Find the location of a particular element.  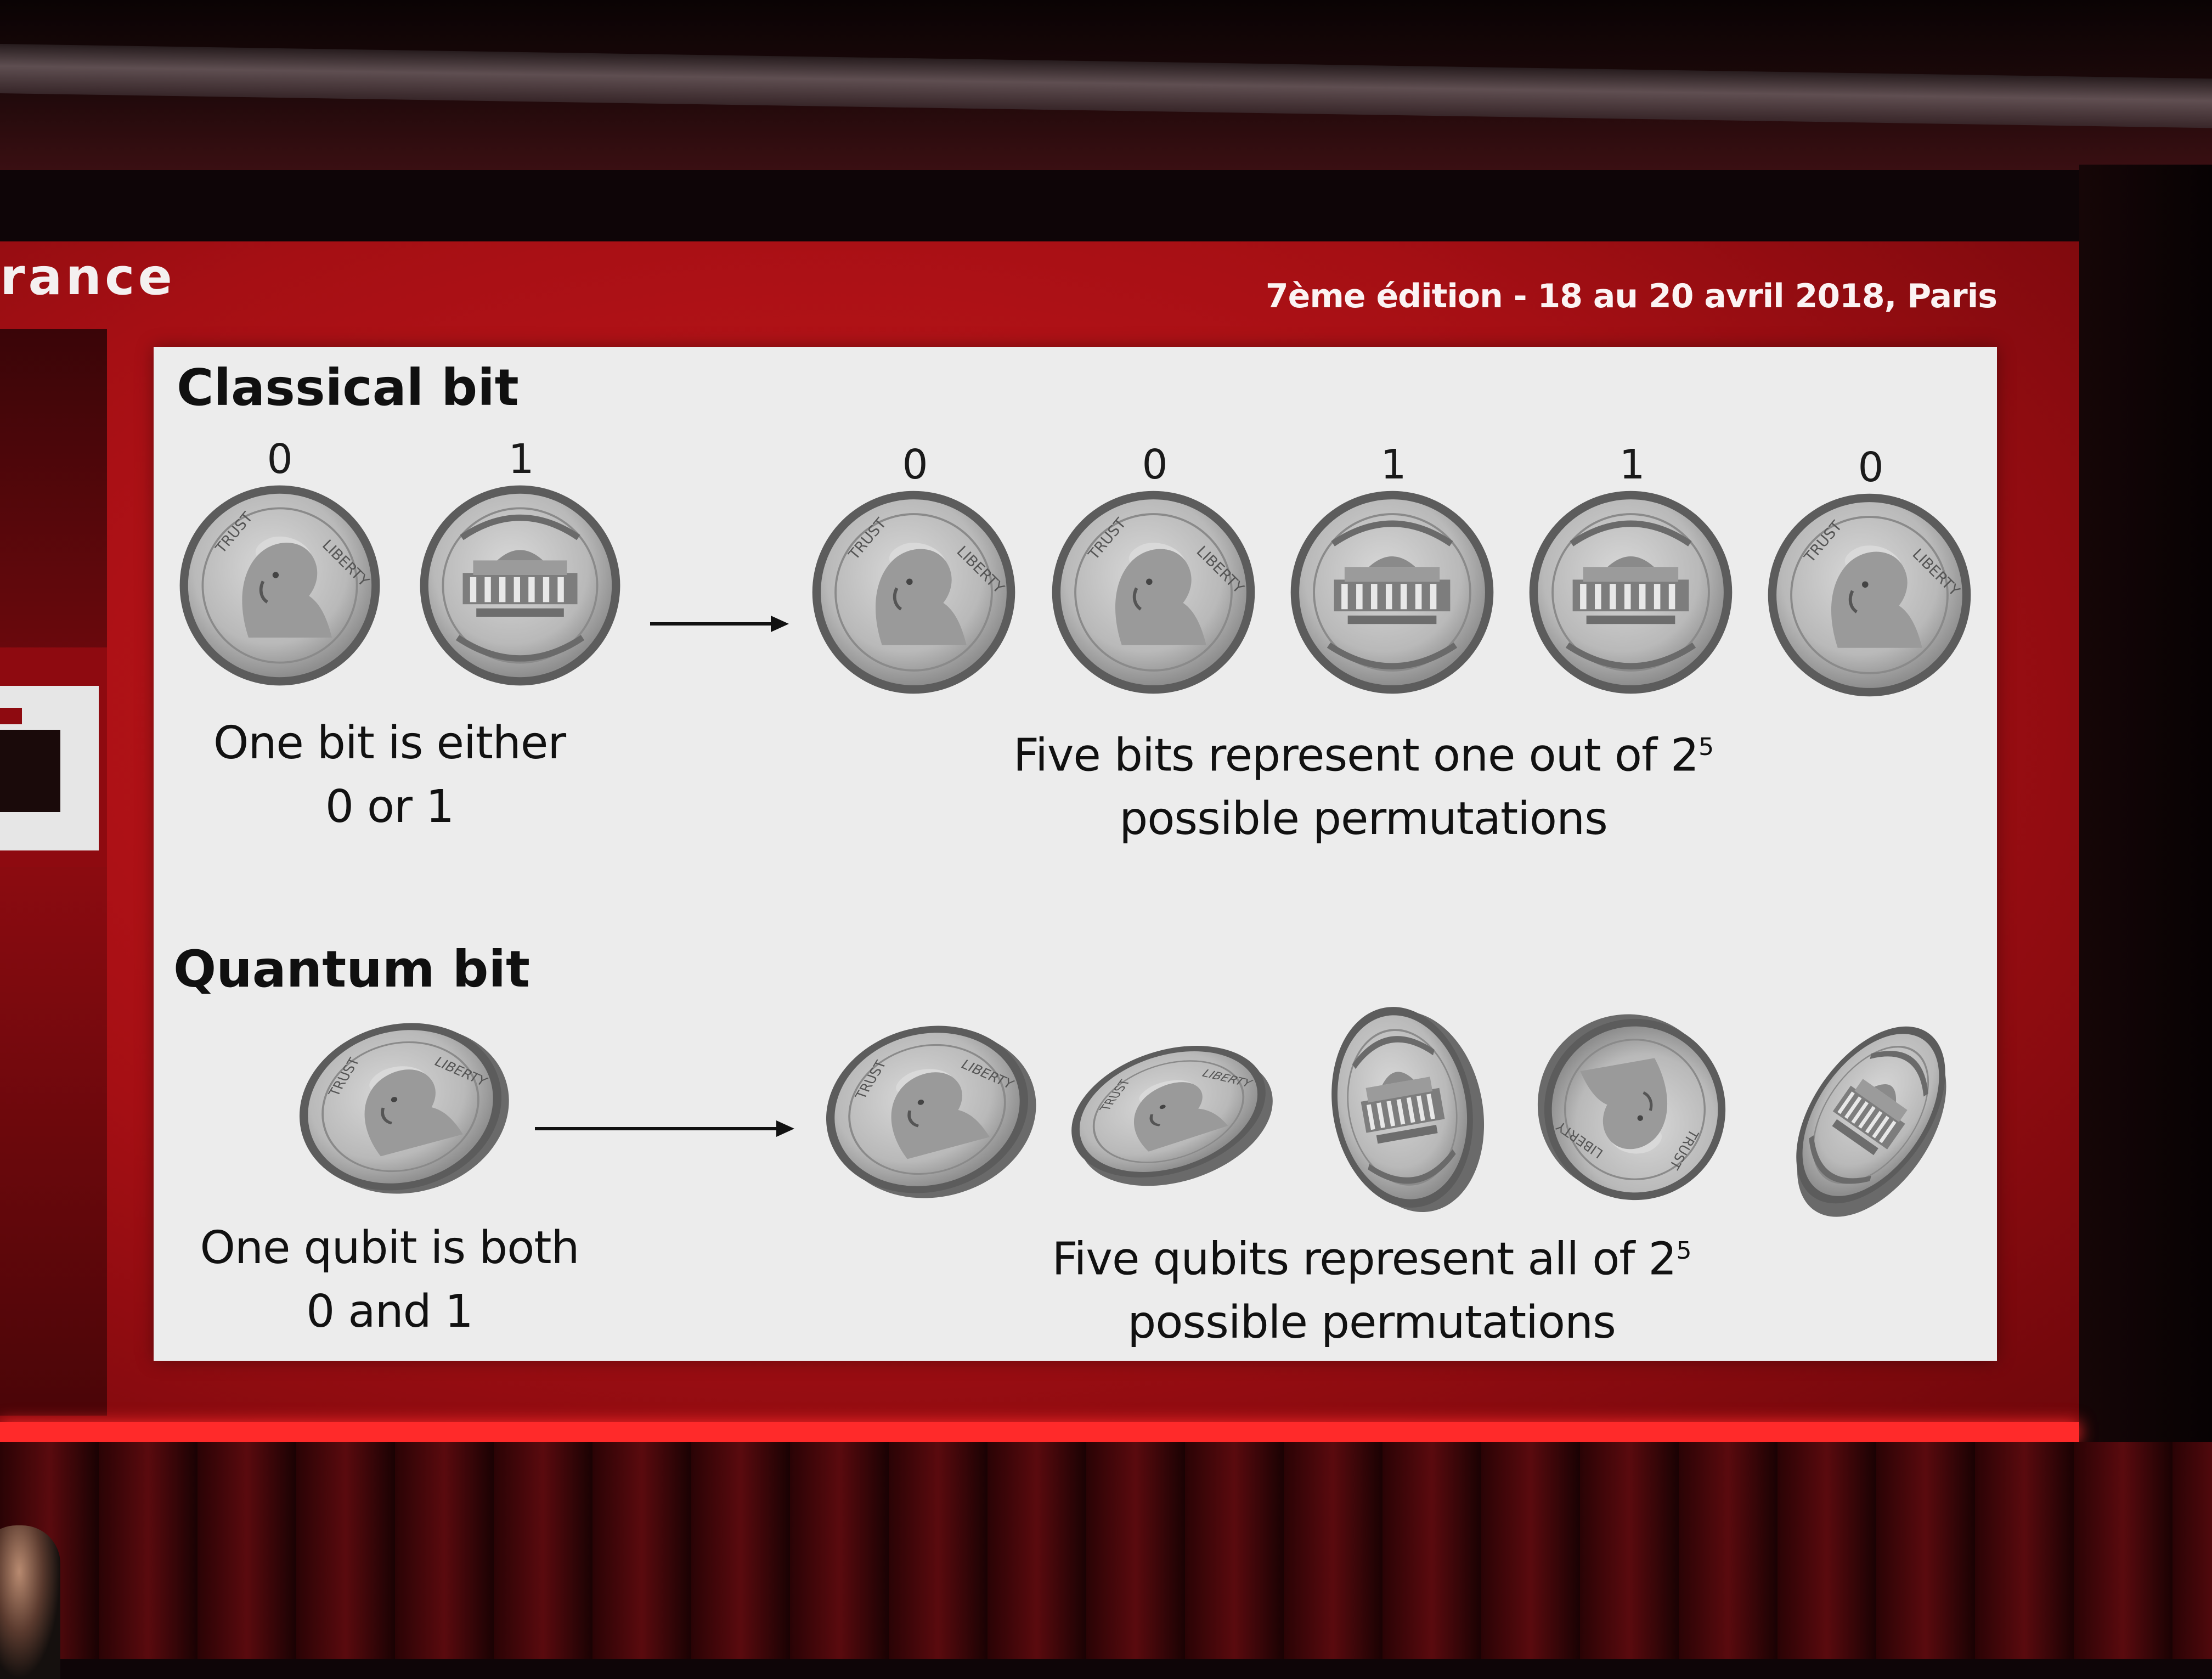

left-banner-panel is located at coordinates (53, 873).